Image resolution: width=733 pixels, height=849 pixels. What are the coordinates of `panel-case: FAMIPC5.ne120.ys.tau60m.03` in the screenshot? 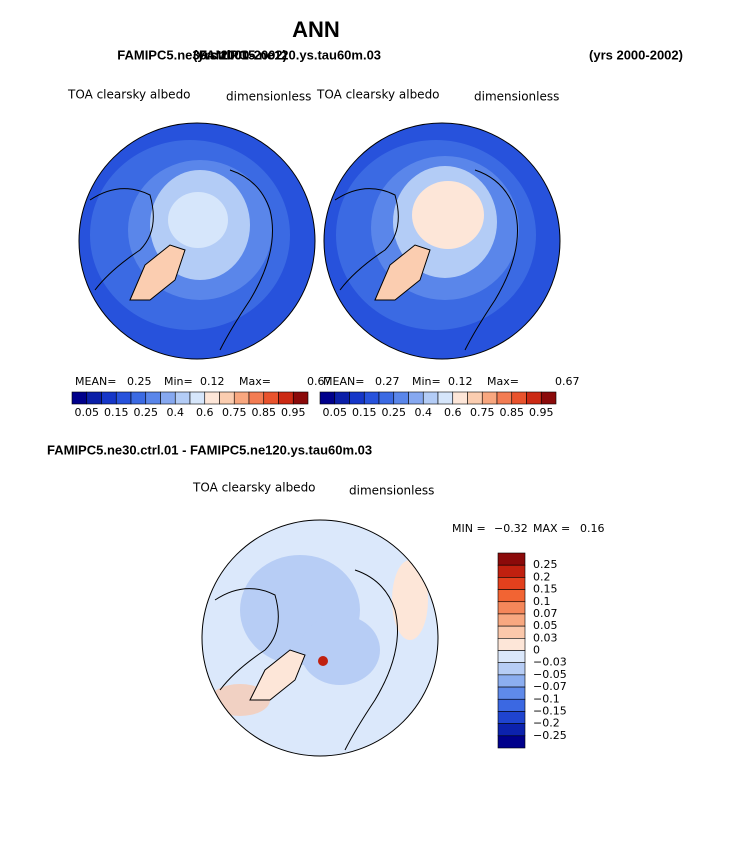 It's located at (290, 54).